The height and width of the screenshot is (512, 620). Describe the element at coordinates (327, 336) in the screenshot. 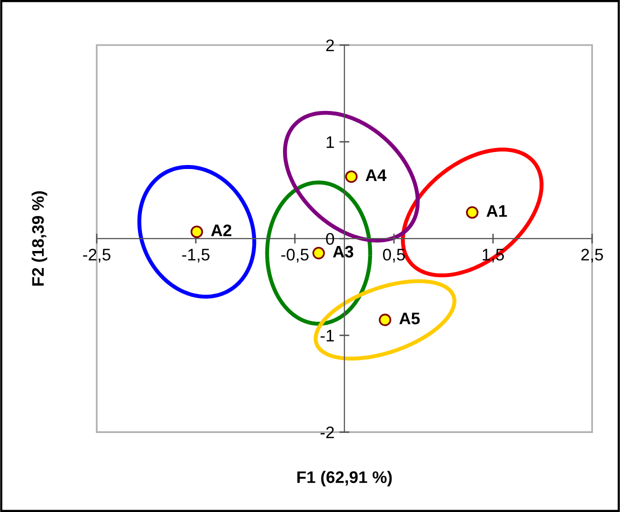

I see `y-tick-label: -1` at that location.